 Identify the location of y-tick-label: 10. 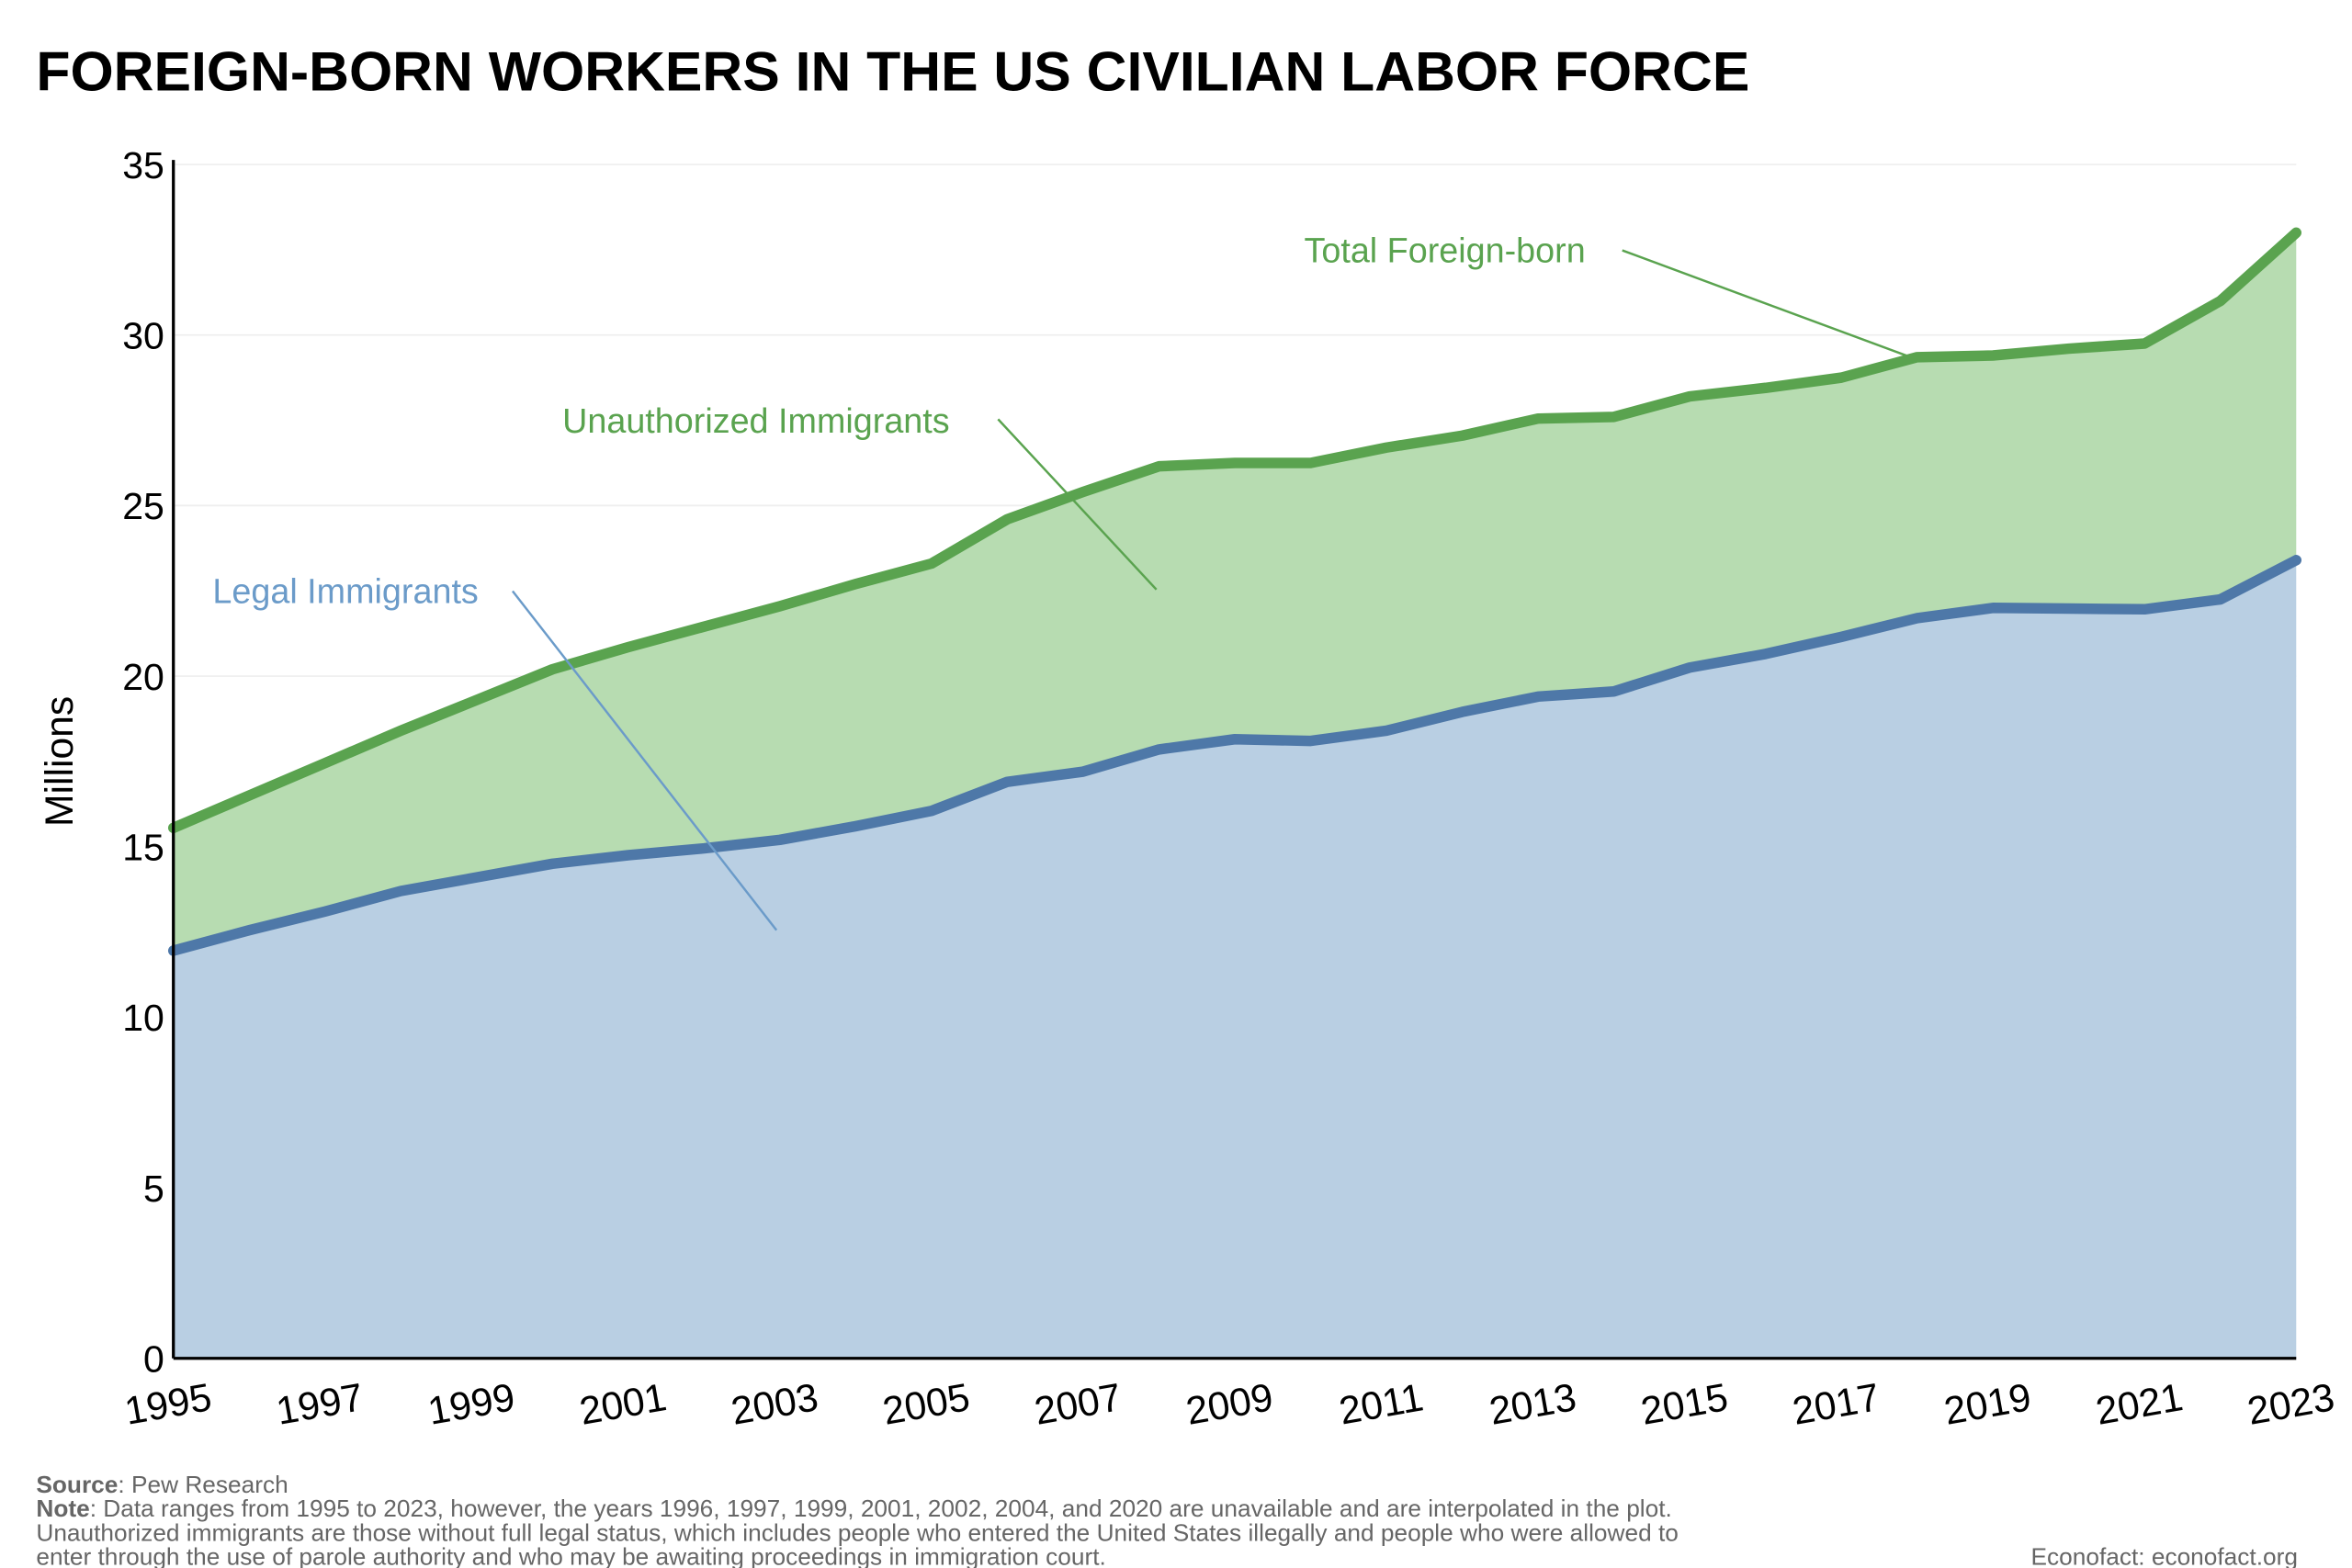
(143, 1018).